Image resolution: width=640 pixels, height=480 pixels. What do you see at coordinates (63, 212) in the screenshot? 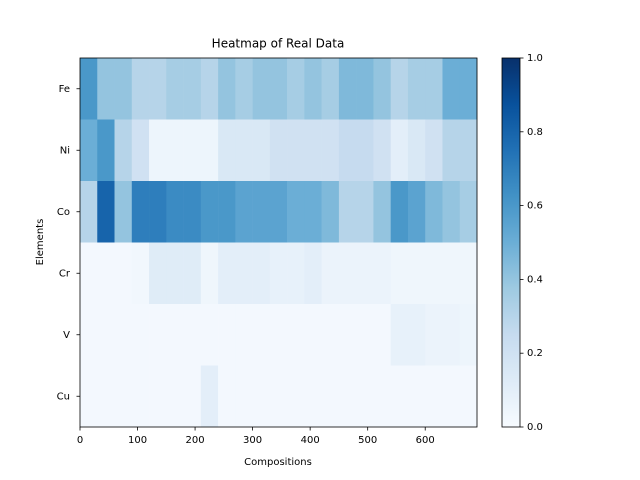
I see `y-tick-label: Co` at bounding box center [63, 212].